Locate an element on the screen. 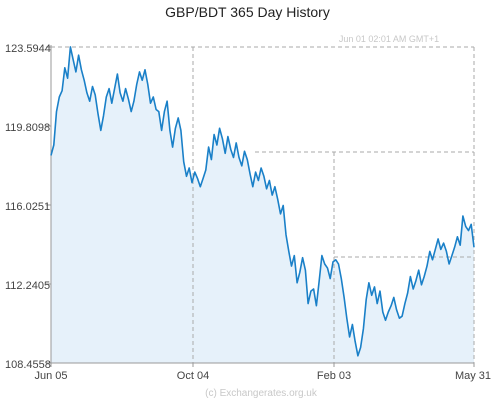 This screenshot has height=400, width=495. chart-title: GBP/BDT 365 Day History is located at coordinates (247, 12).